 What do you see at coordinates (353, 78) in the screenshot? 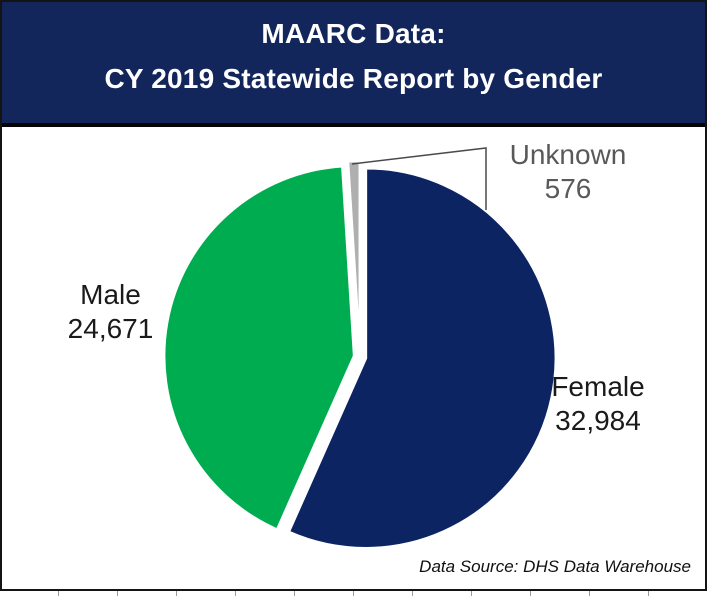
I see `chart-title-line-2: CY 2019 Statewide Report by Gender` at bounding box center [353, 78].